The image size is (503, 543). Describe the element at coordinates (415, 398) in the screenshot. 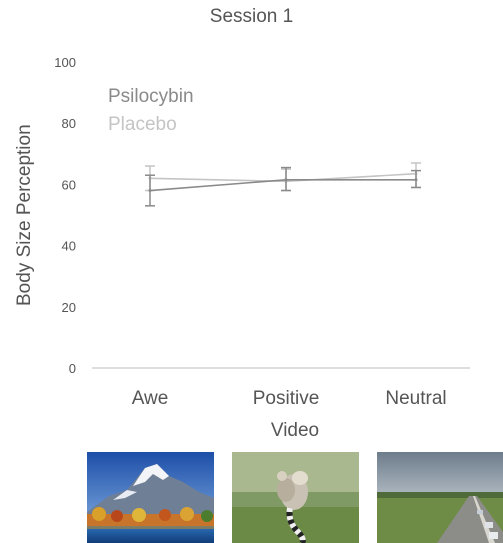

I see `x-tick-label: Neutral` at that location.